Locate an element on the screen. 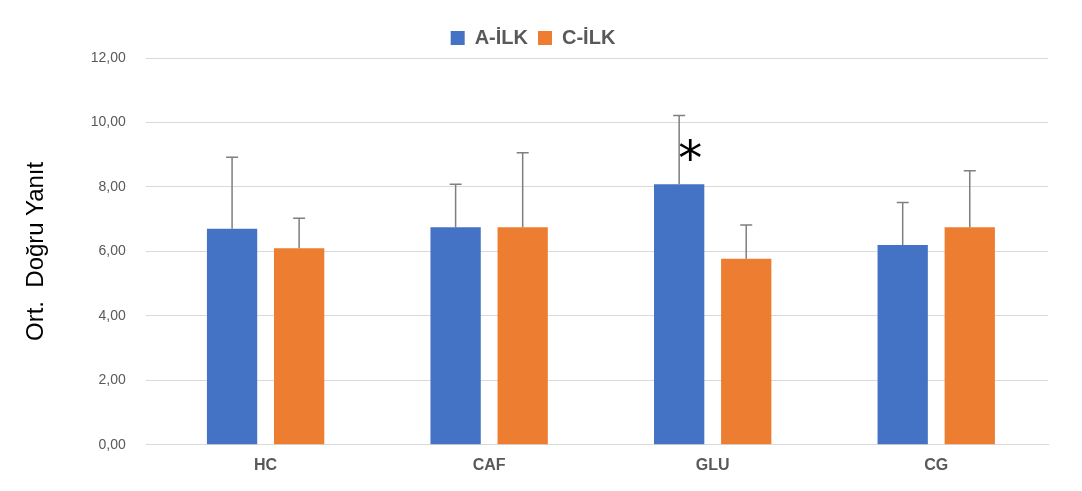 This screenshot has height=491, width=1082. y-tick-label: 0,00 is located at coordinates (112, 443).